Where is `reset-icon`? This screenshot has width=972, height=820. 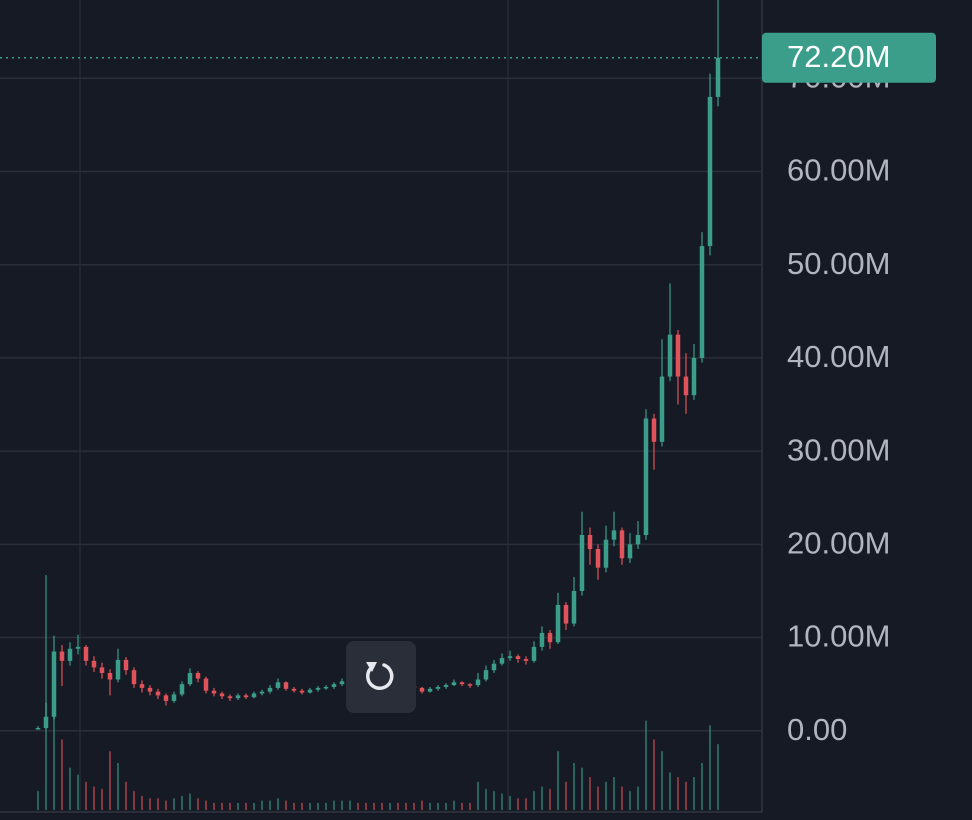 reset-icon is located at coordinates (380, 676).